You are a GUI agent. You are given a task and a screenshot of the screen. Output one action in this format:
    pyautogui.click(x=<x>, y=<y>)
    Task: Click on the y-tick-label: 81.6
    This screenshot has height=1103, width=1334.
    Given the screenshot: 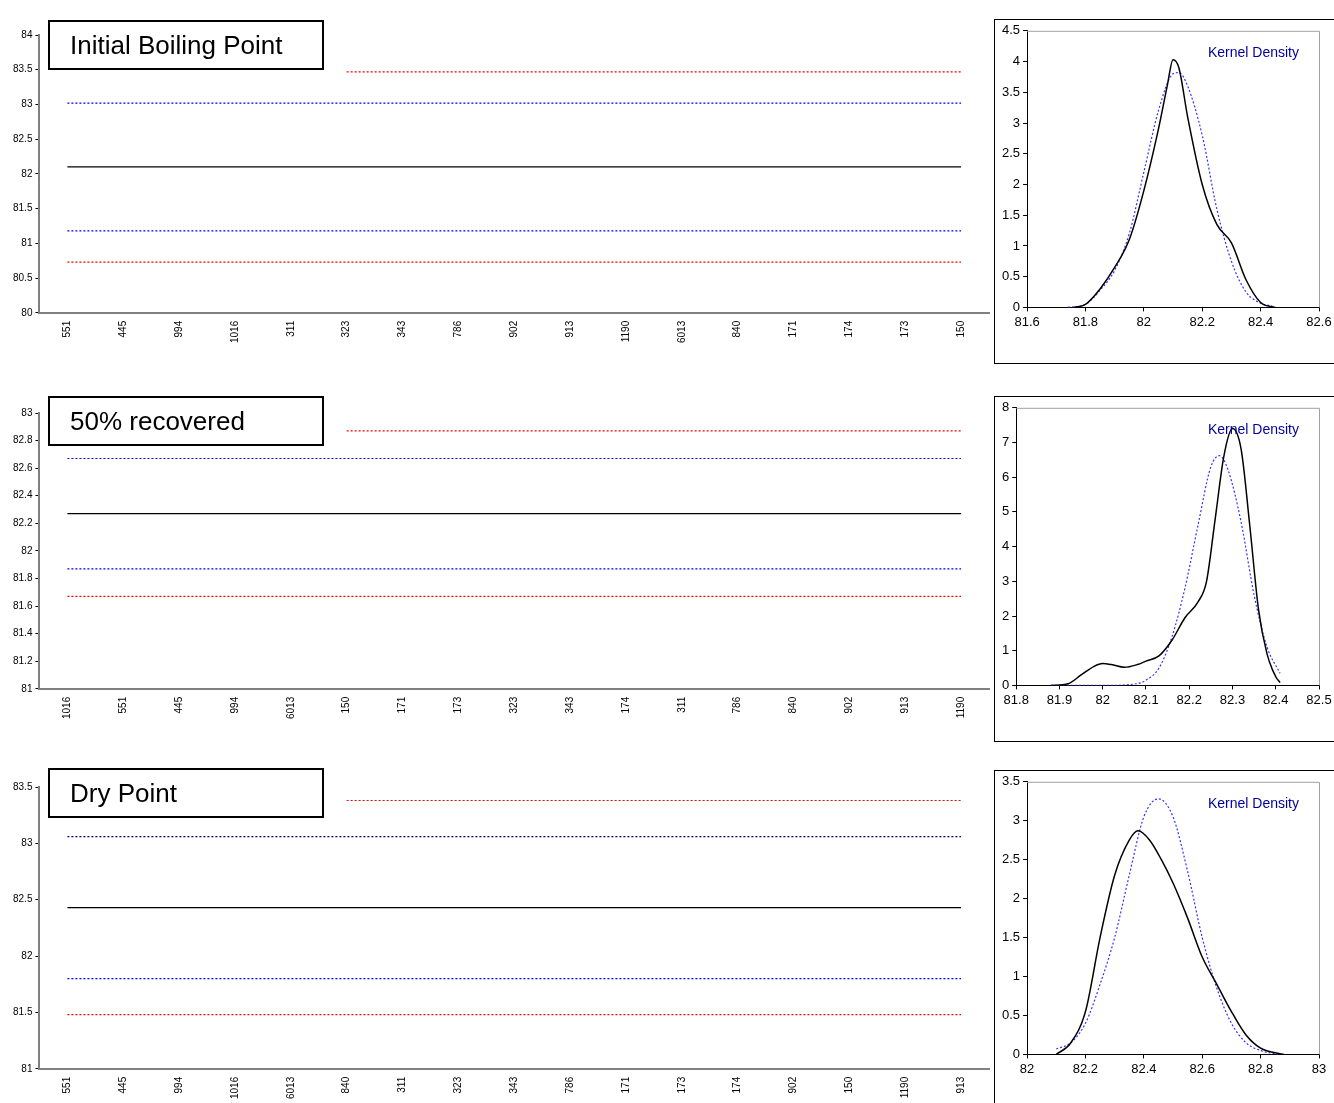 What is the action you would take?
    pyautogui.click(x=22, y=605)
    